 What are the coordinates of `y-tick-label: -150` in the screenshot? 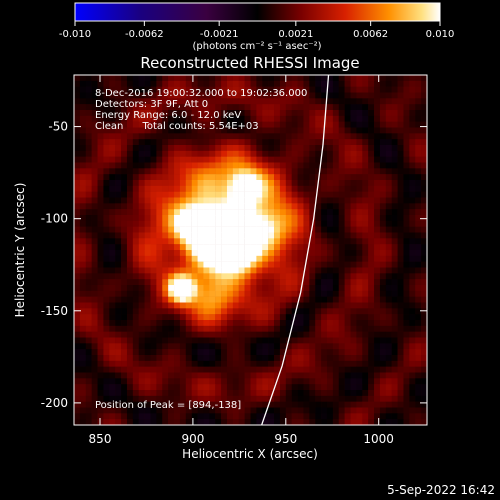 It's located at (54, 311).